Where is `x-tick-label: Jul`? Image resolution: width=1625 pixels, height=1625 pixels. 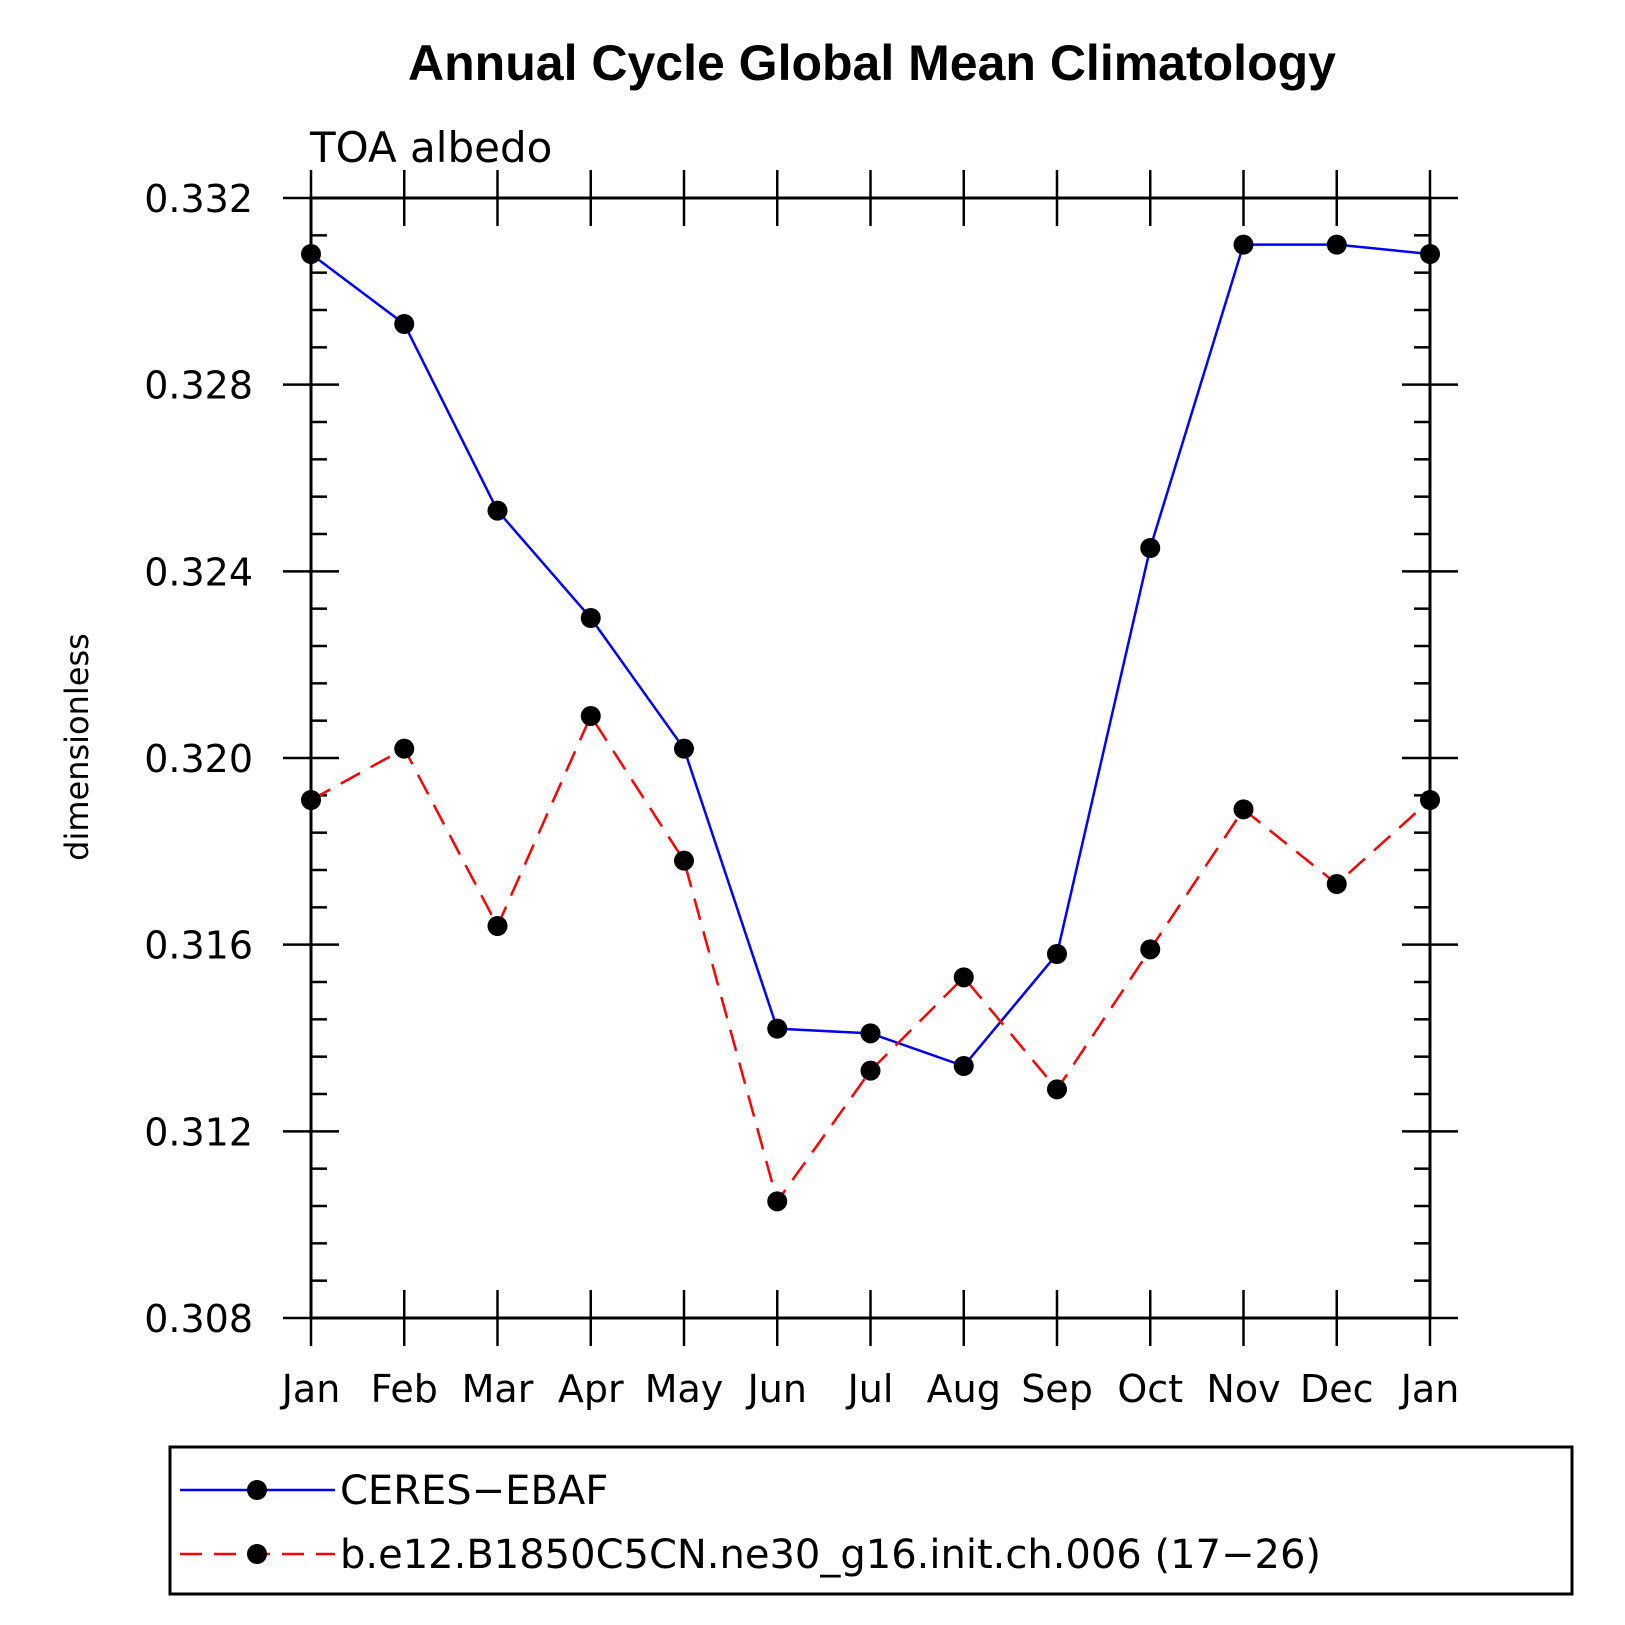
x-tick-label: Jul is located at coordinates (870, 1389).